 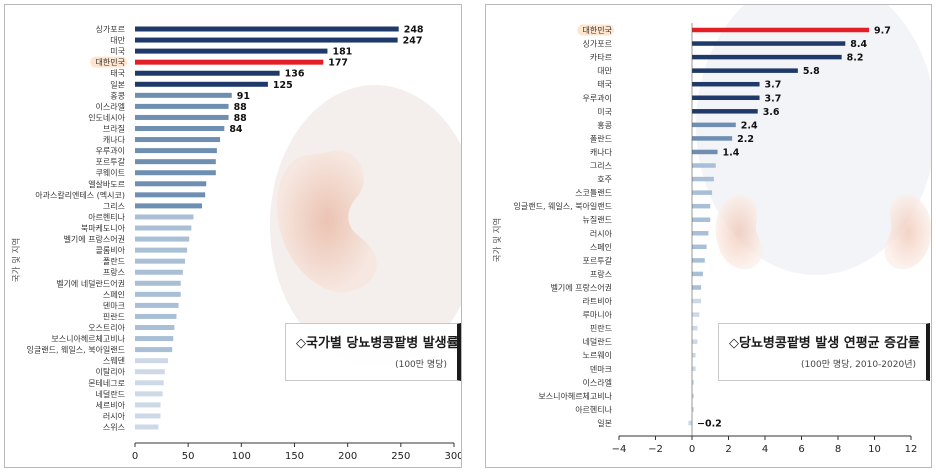 I want to click on data-label: 91, so click(x=243, y=96).